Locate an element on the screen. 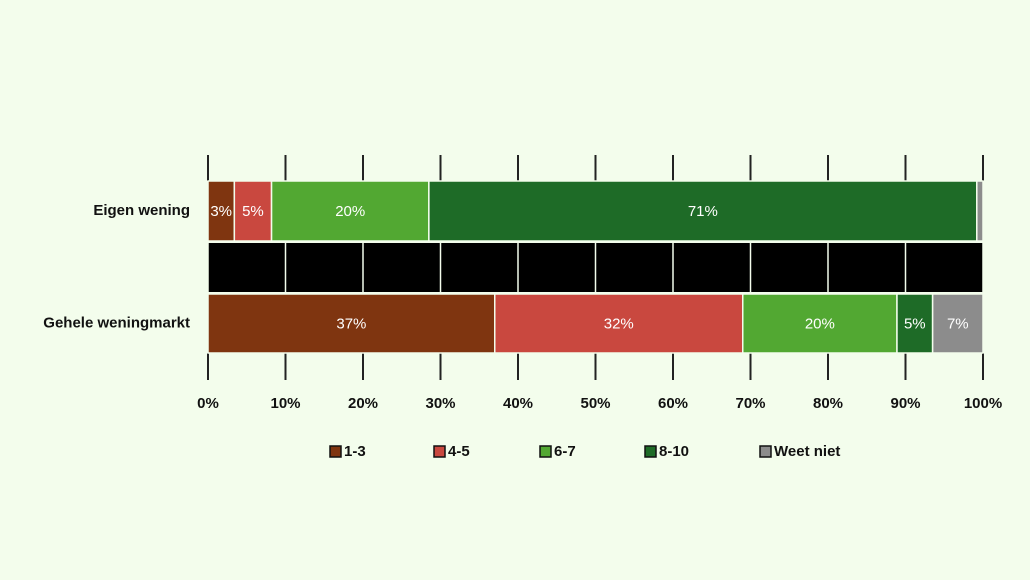 The image size is (1030, 580). x-tick-label: 100% is located at coordinates (983, 403).